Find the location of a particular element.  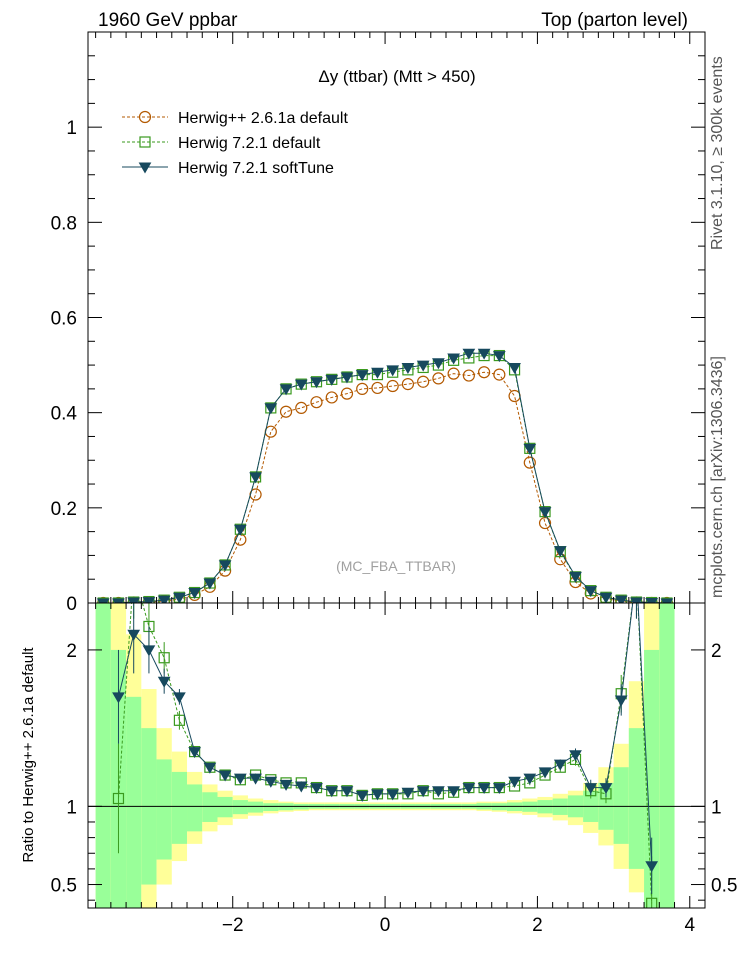

ratio-y-tick-label-right: 2 is located at coordinates (716, 651).